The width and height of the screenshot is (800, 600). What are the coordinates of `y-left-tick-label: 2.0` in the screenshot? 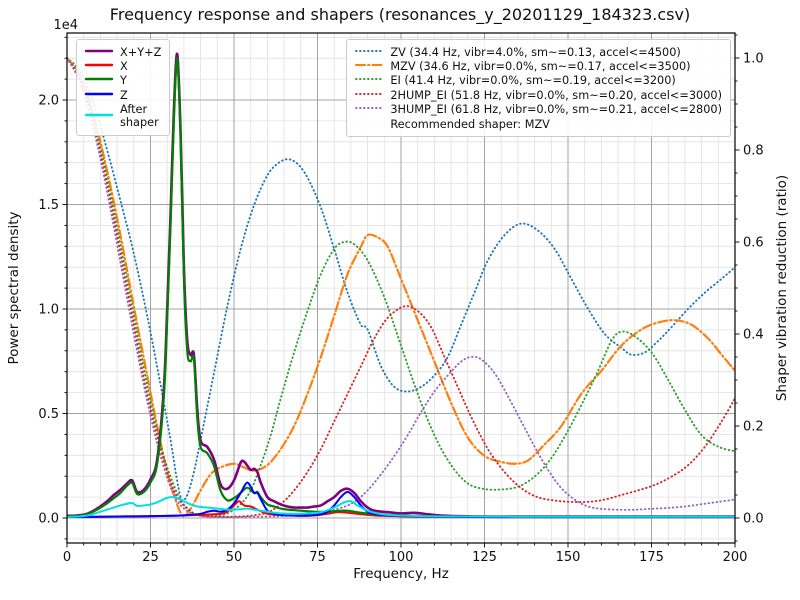 It's located at (48, 101).